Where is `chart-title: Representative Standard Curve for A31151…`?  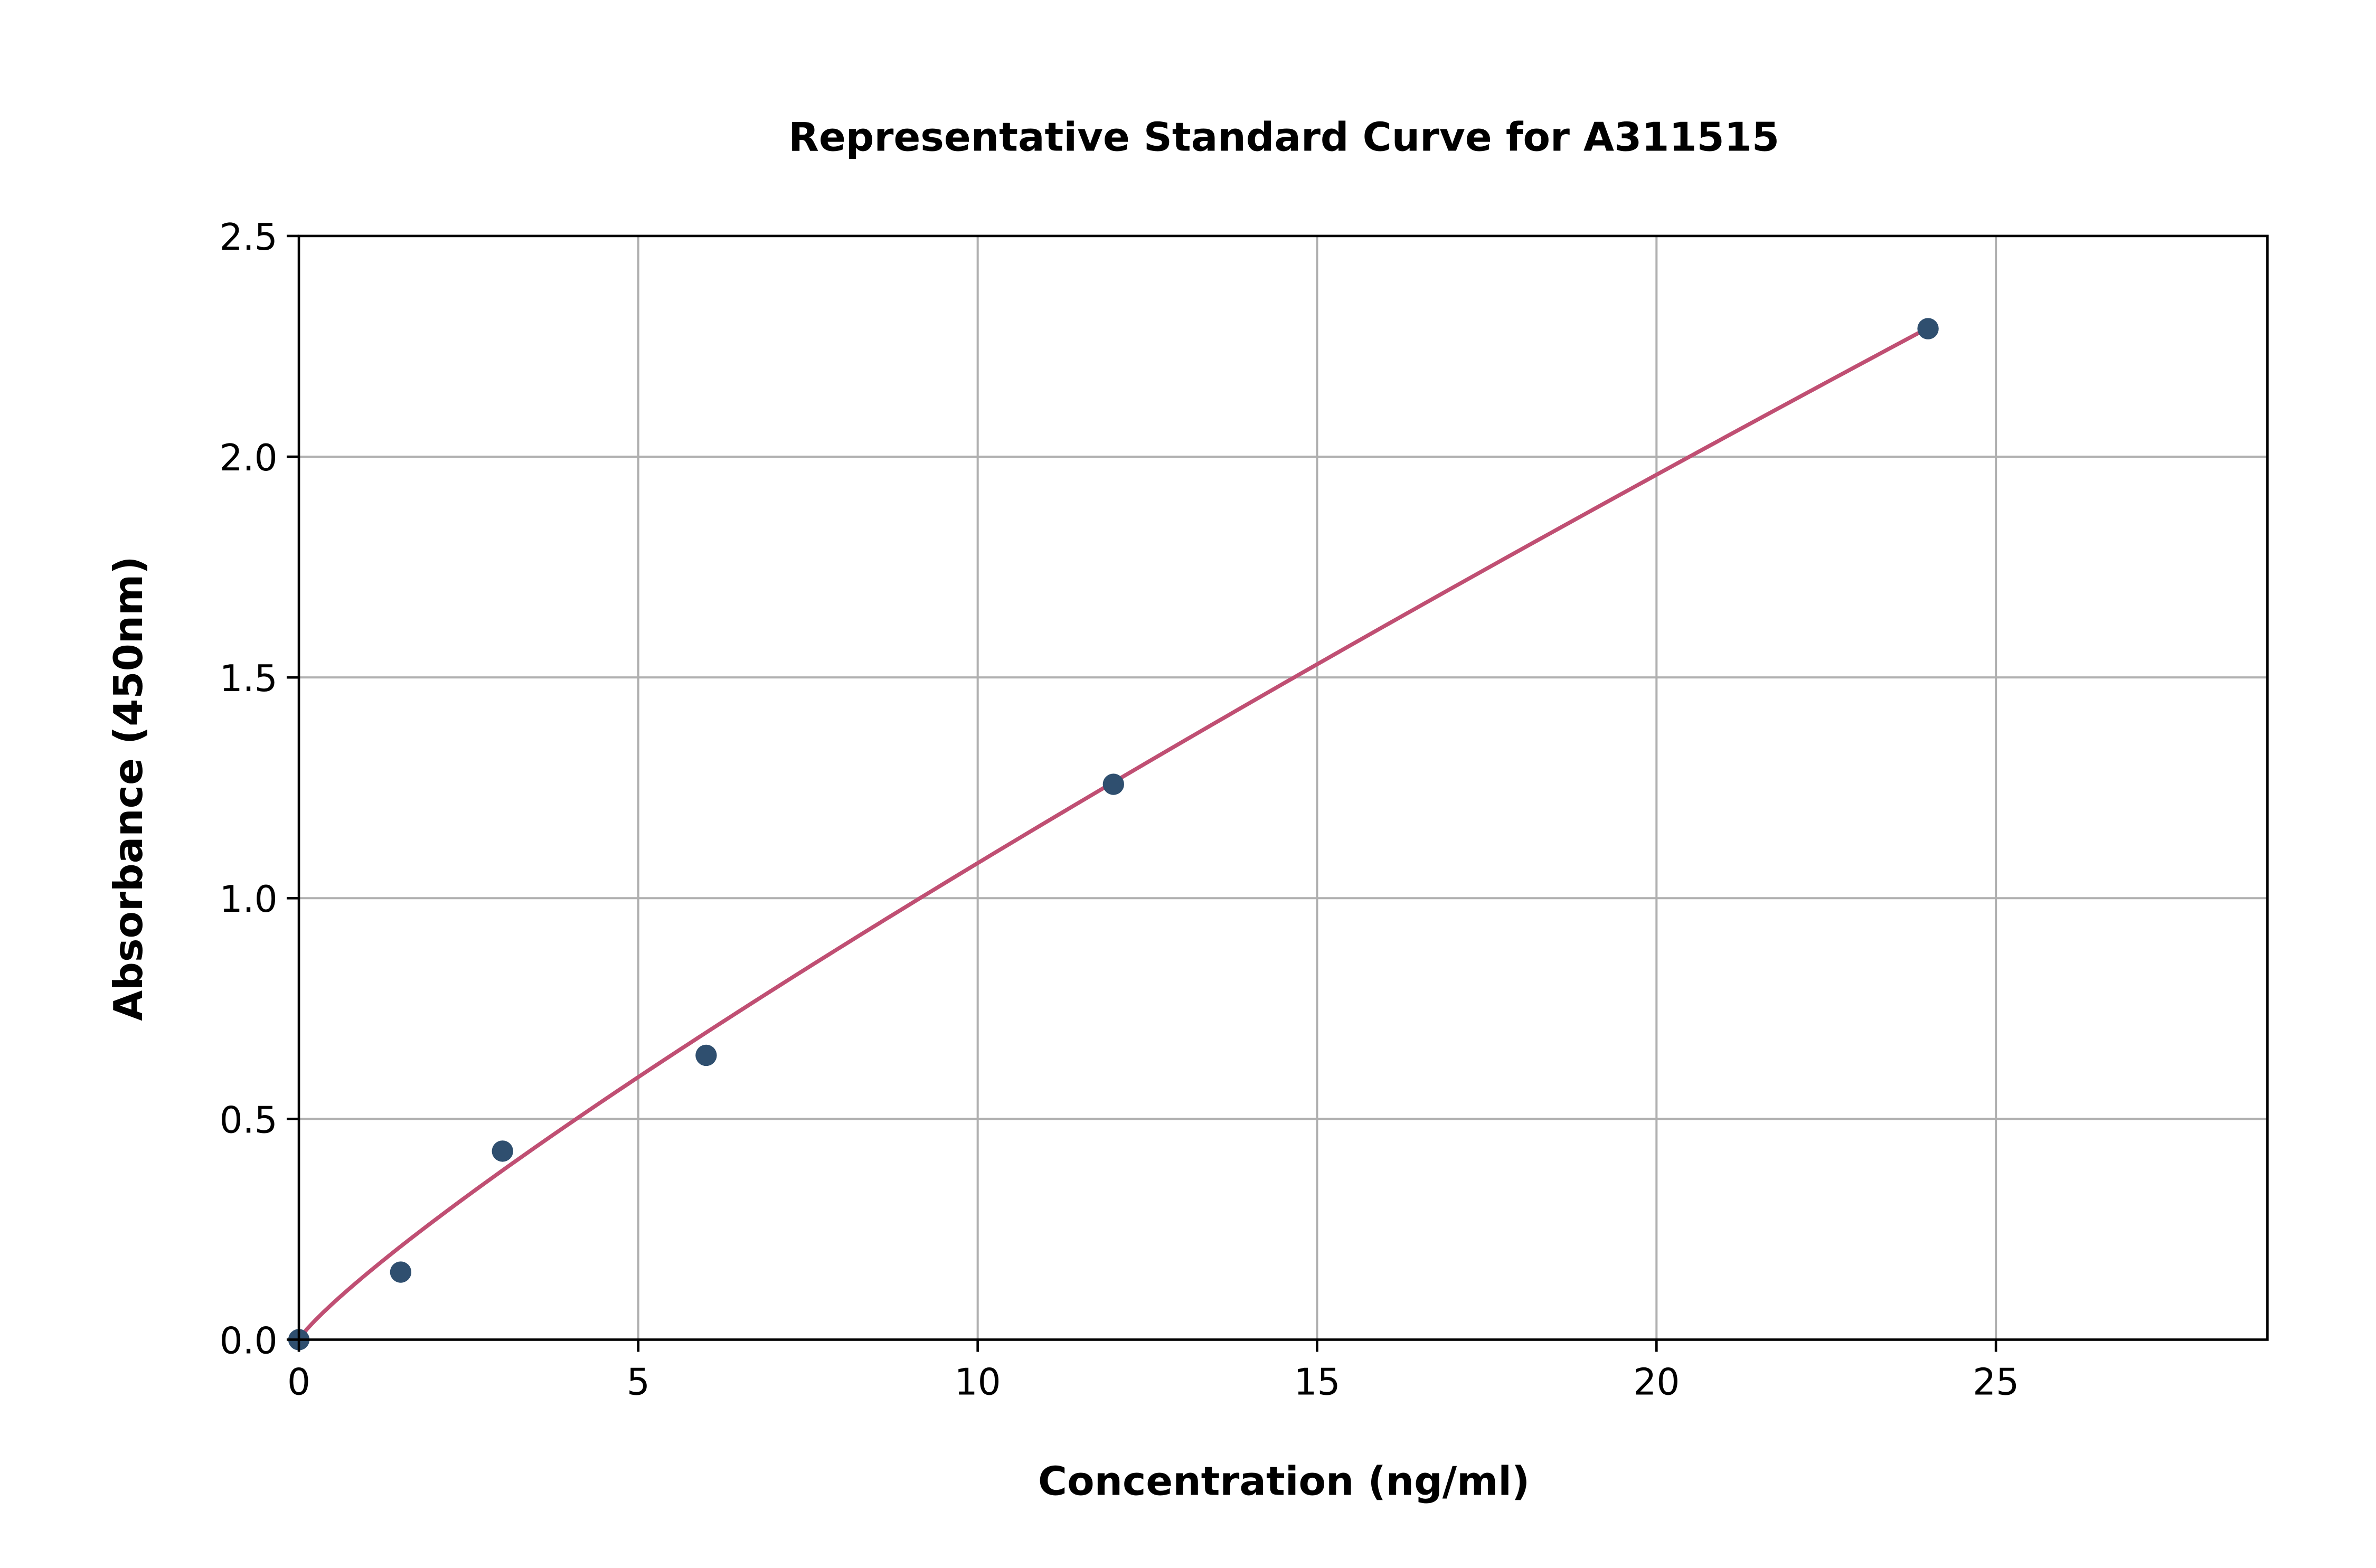
chart-title: Representative Standard Curve for A31151… is located at coordinates (1284, 137).